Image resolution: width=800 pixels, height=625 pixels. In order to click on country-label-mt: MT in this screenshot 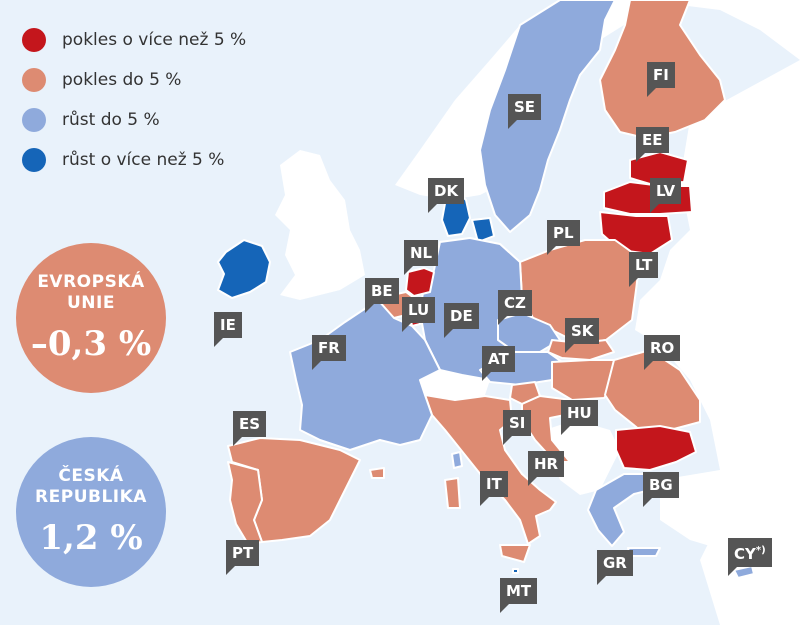, I will do `click(519, 595)`.